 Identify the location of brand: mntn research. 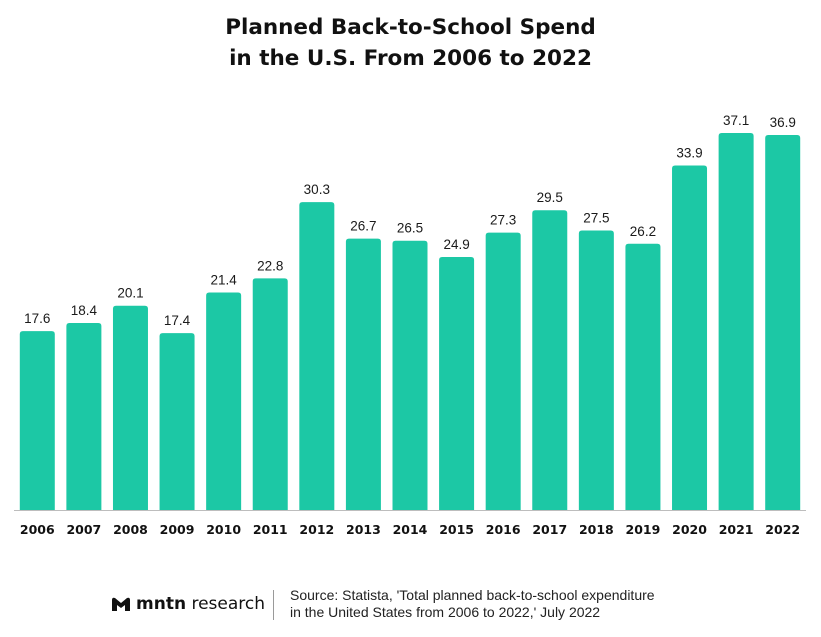
(188, 604).